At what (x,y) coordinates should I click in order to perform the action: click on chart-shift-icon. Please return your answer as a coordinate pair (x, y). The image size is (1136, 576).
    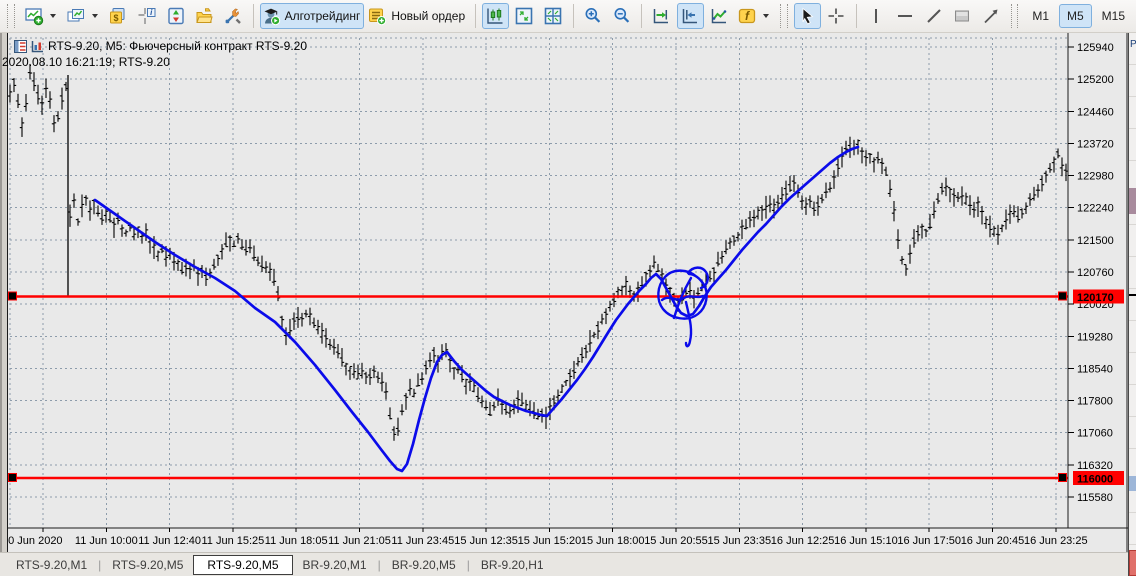
    Looking at the image, I should click on (690, 16).